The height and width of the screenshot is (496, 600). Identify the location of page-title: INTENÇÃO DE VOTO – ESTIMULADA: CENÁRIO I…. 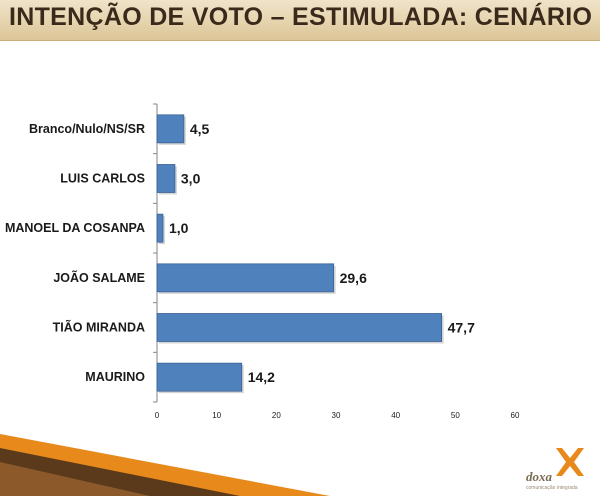
(304, 17).